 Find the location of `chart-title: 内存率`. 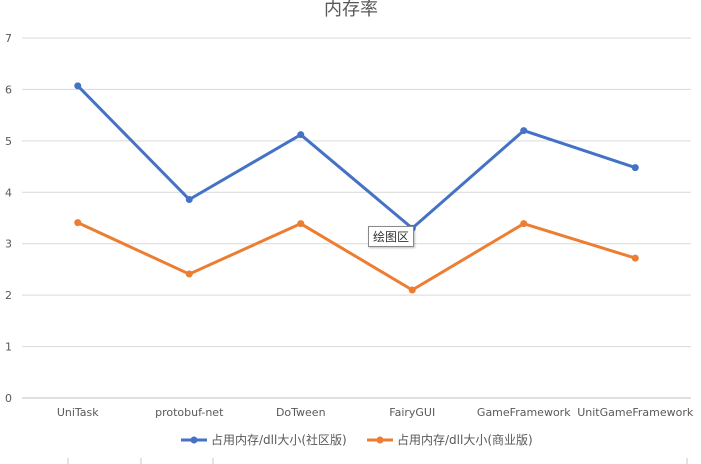

chart-title: 内存率 is located at coordinates (351, 10).